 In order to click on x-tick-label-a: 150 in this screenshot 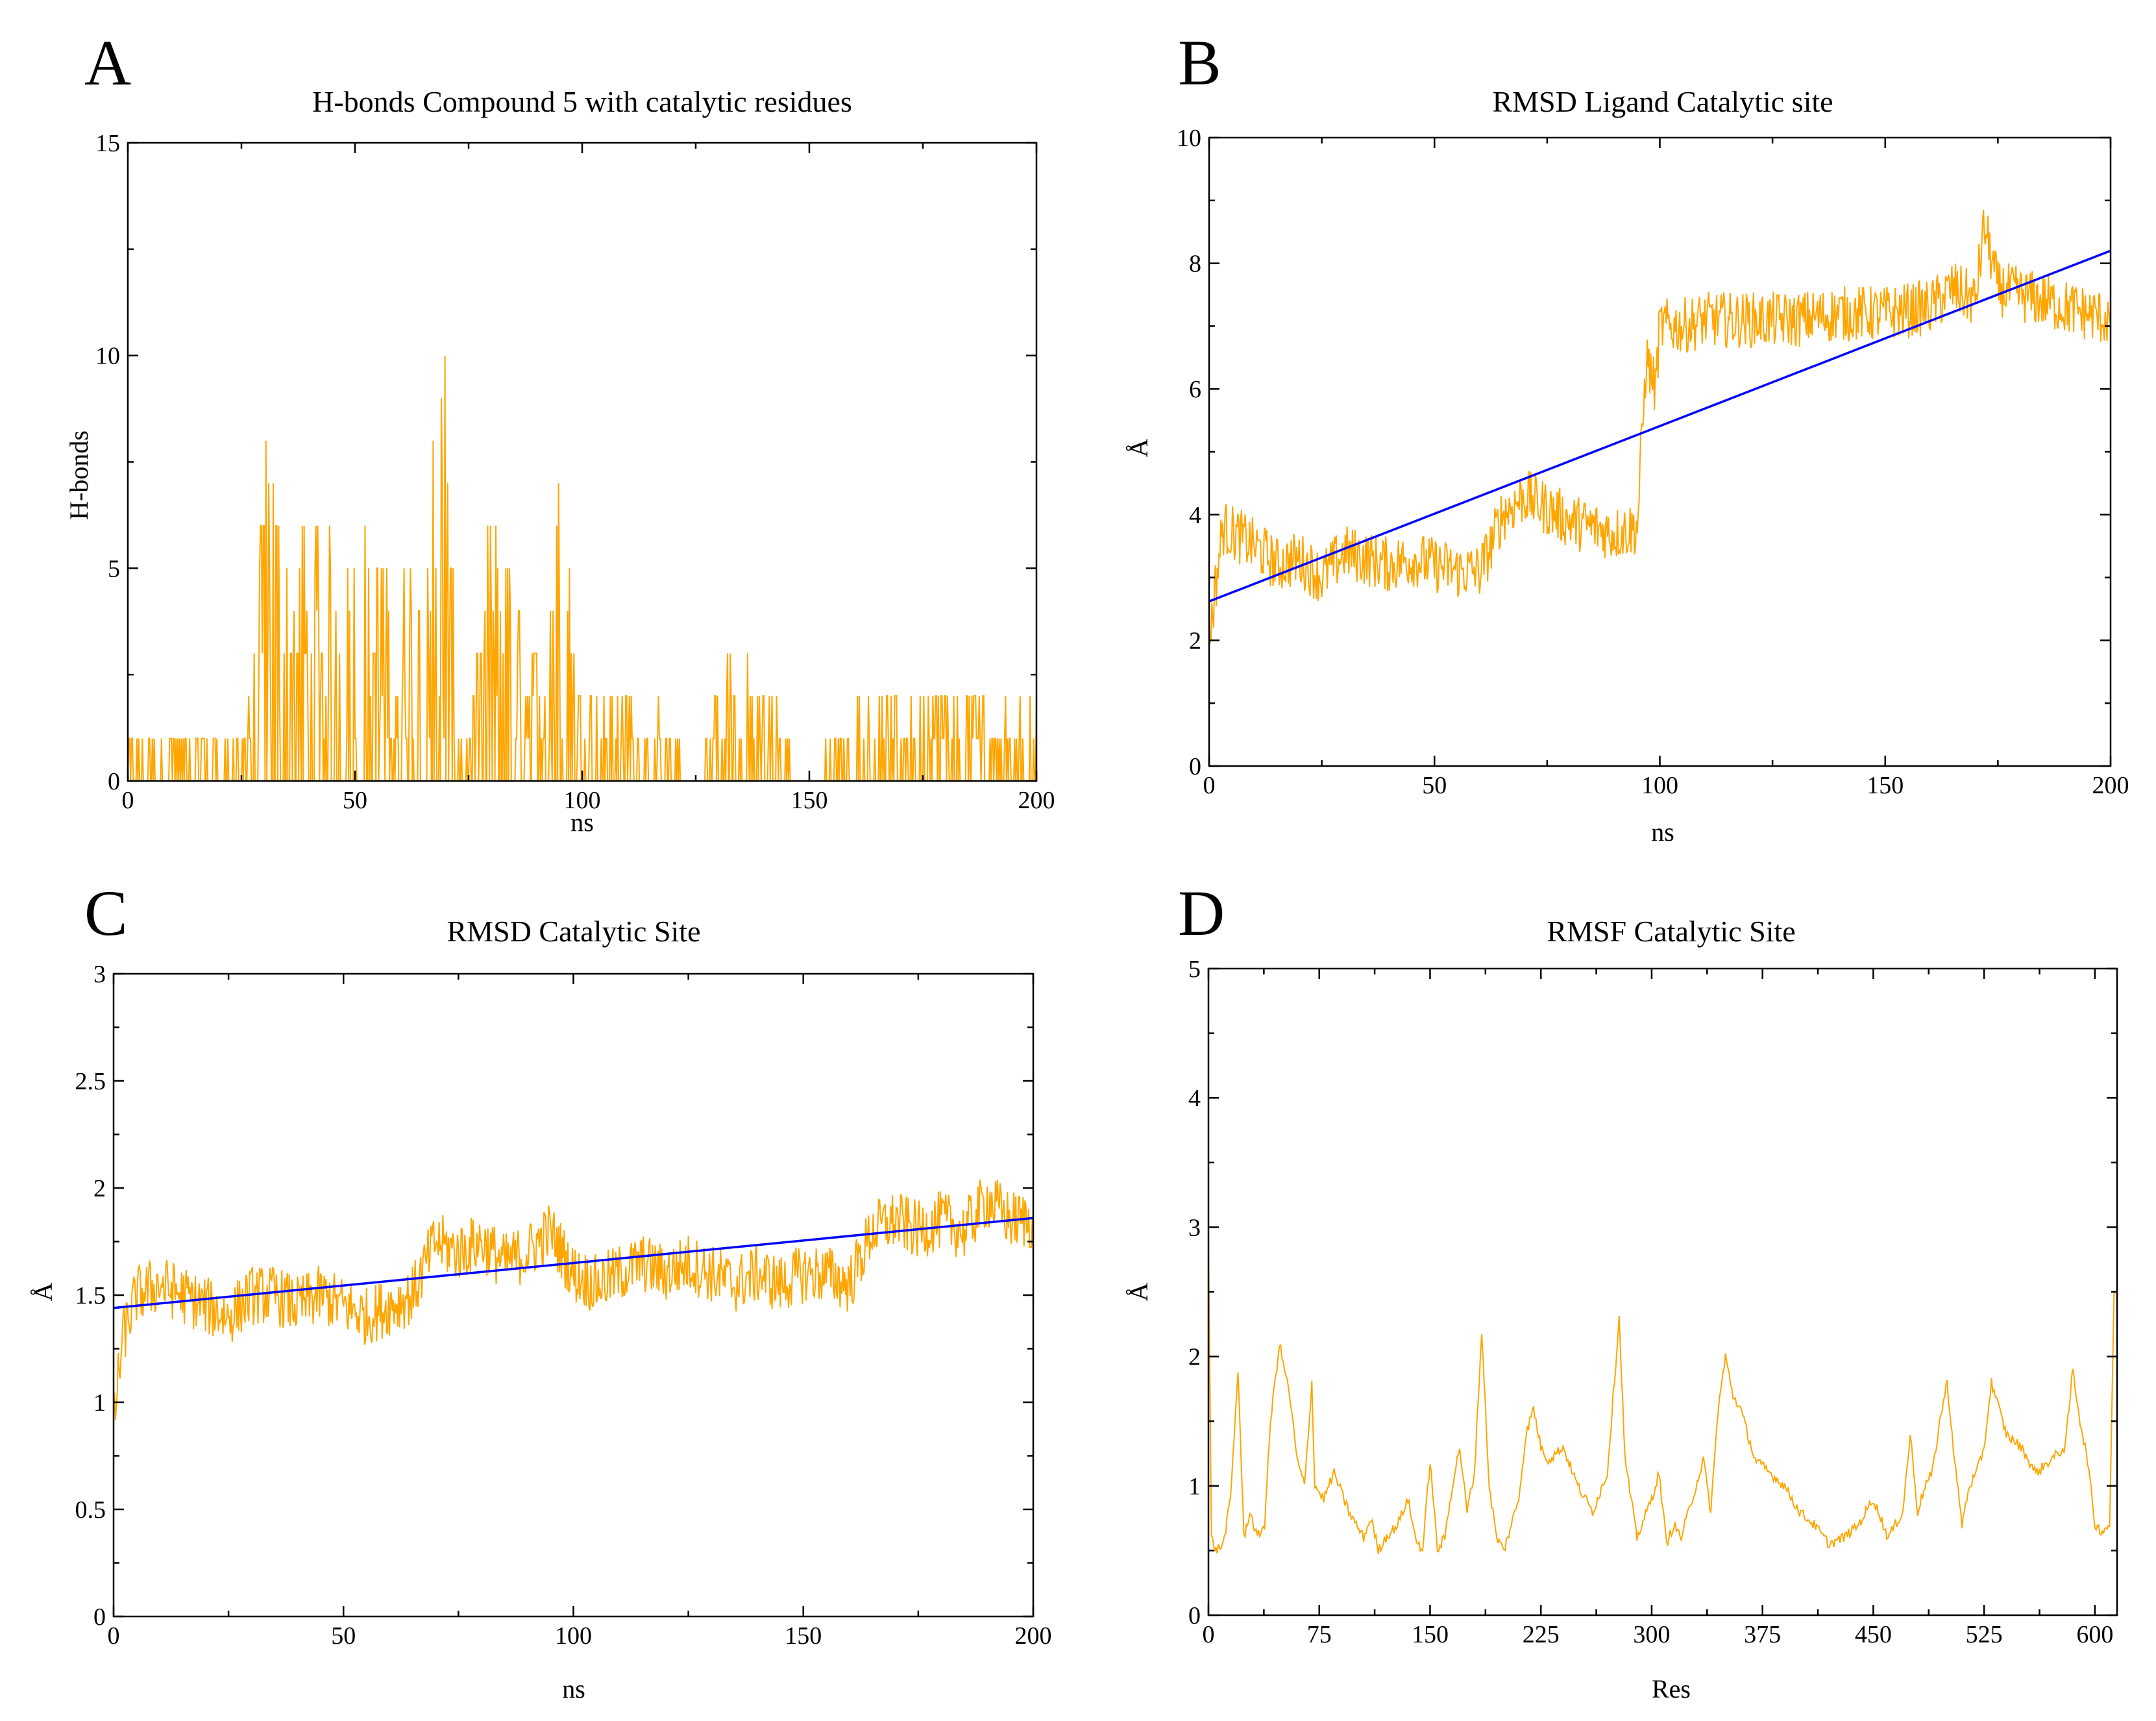, I will do `click(809, 801)`.